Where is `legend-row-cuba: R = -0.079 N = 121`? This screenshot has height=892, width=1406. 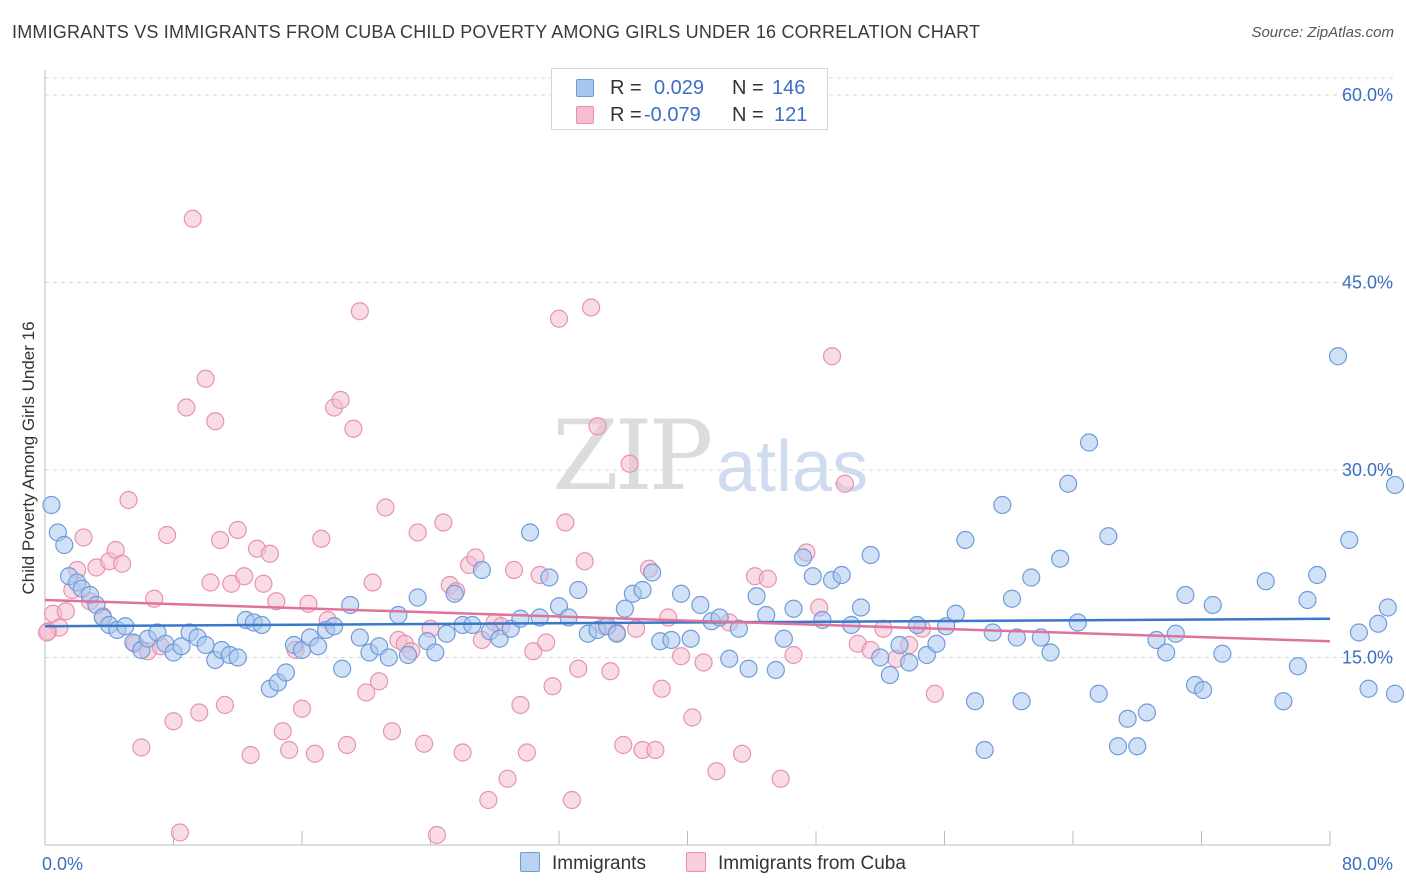
legend-row-cuba: R = -0.079 N = 121 is located at coordinates (689, 114).